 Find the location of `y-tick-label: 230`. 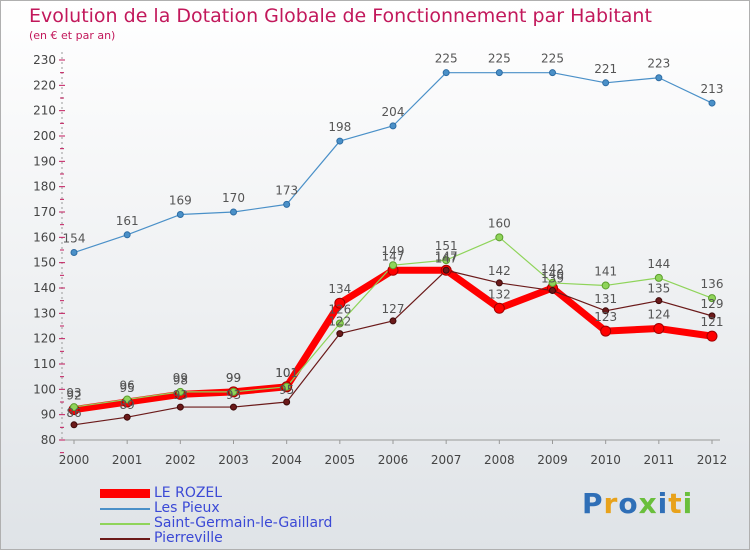

y-tick-label: 230 is located at coordinates (44, 60).